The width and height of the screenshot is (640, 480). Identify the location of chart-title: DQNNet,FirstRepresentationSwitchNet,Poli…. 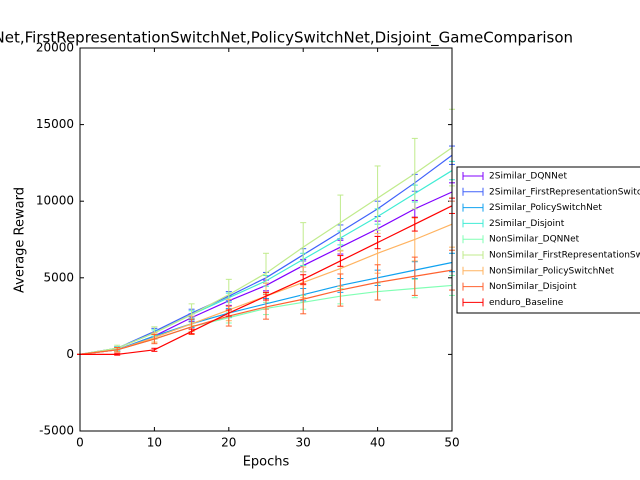
(286, 38).